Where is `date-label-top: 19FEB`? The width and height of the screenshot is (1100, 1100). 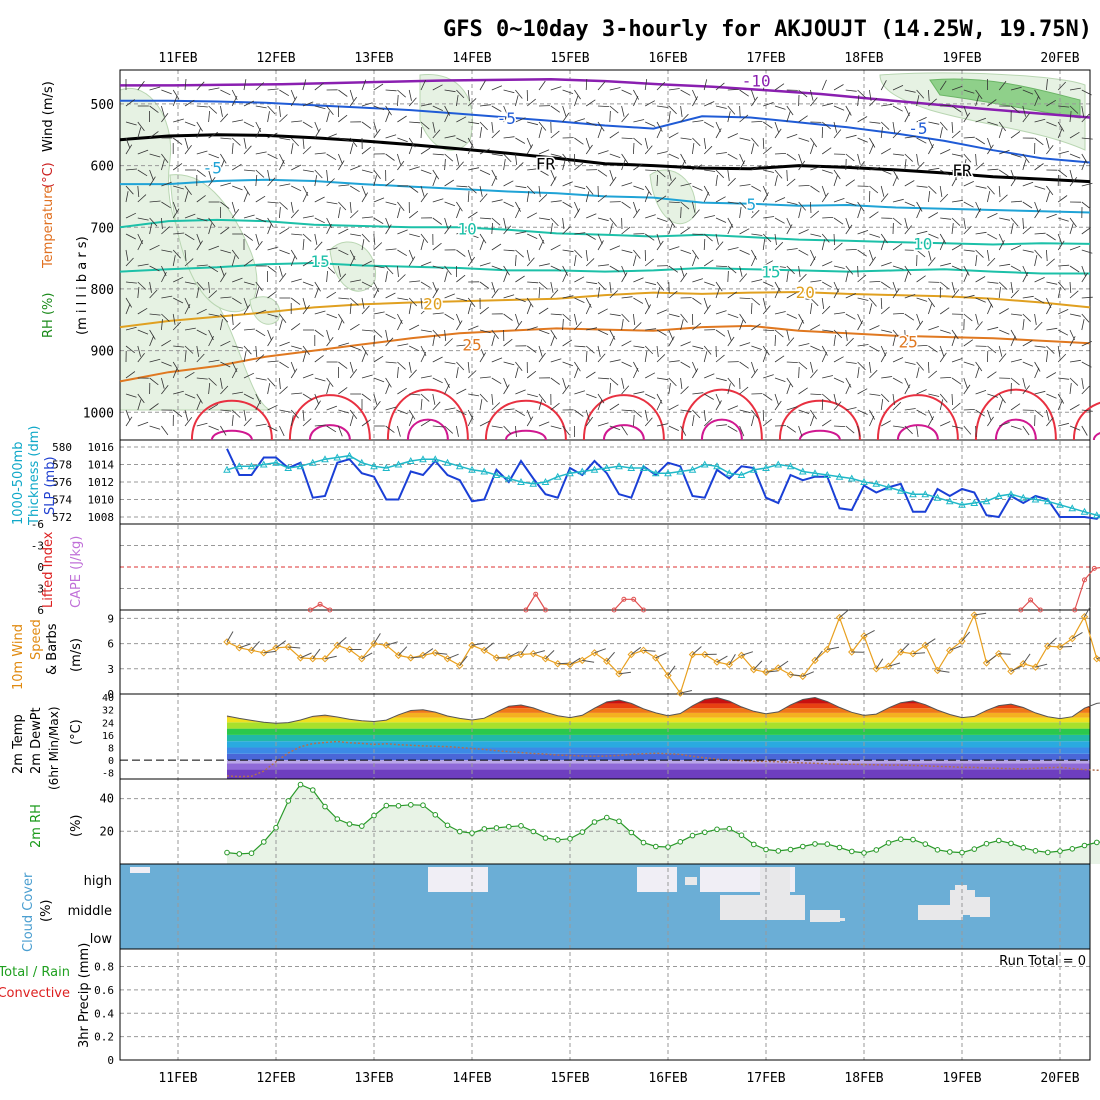 date-label-top: 19FEB is located at coordinates (961, 58).